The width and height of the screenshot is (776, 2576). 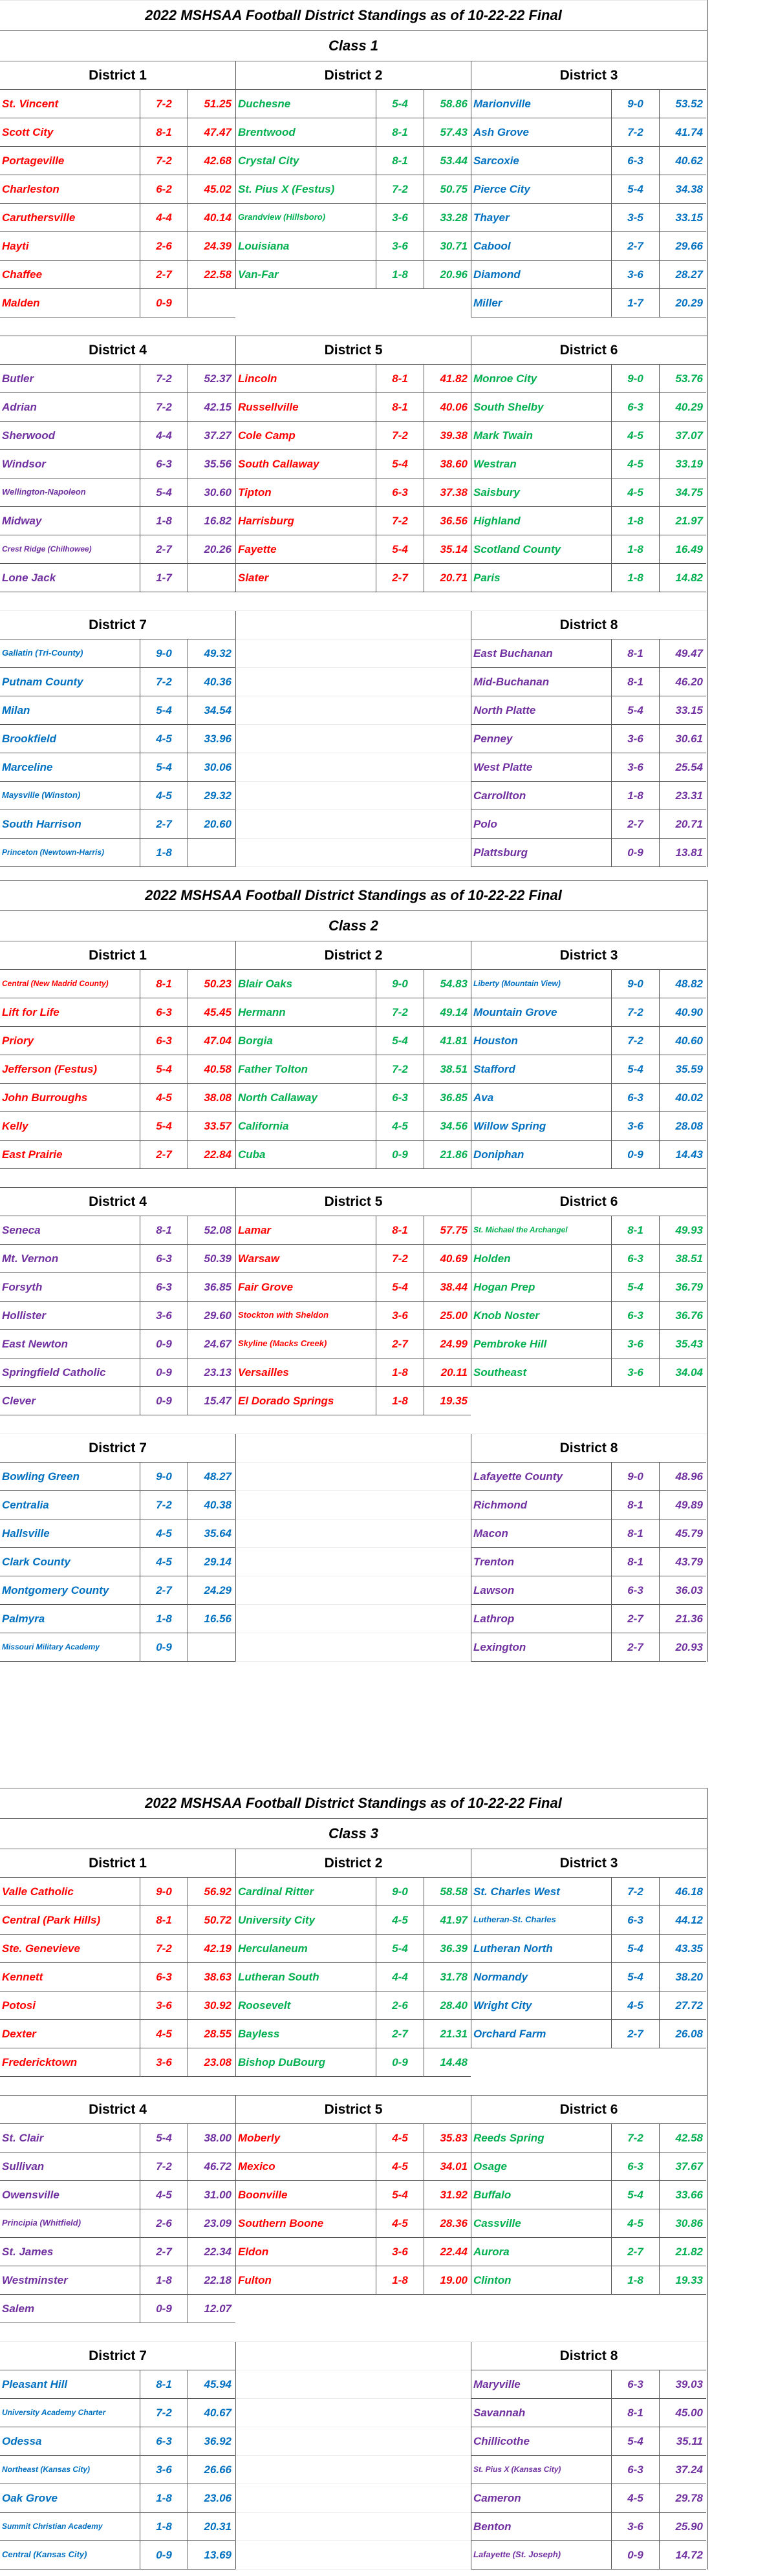 What do you see at coordinates (515, 1011) in the screenshot?
I see `team-name: Mountain Grove` at bounding box center [515, 1011].